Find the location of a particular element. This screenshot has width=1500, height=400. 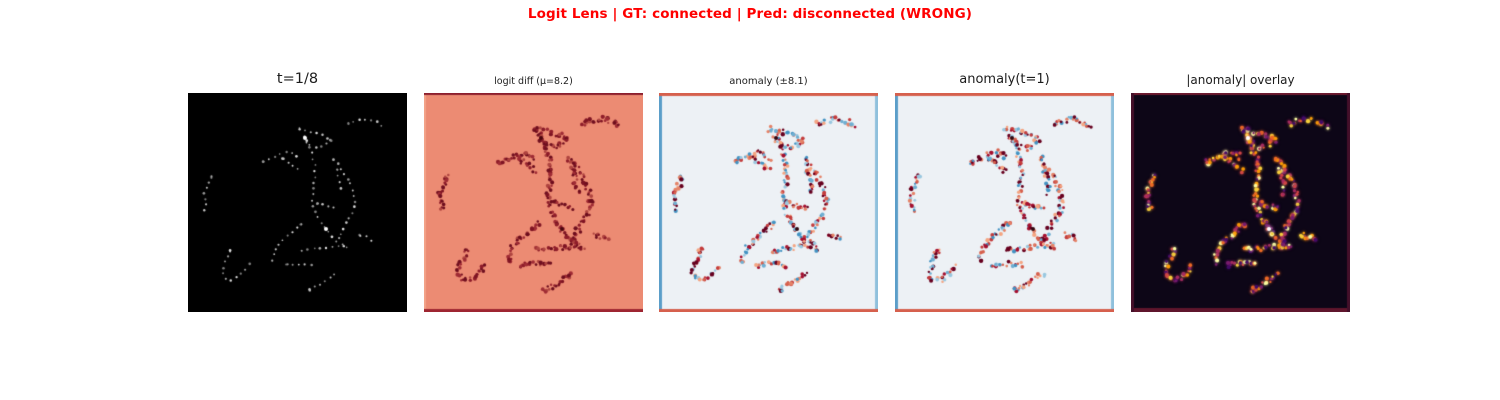

panel-logit-diff: logit diff (μ=8.2) is located at coordinates (533, 194).